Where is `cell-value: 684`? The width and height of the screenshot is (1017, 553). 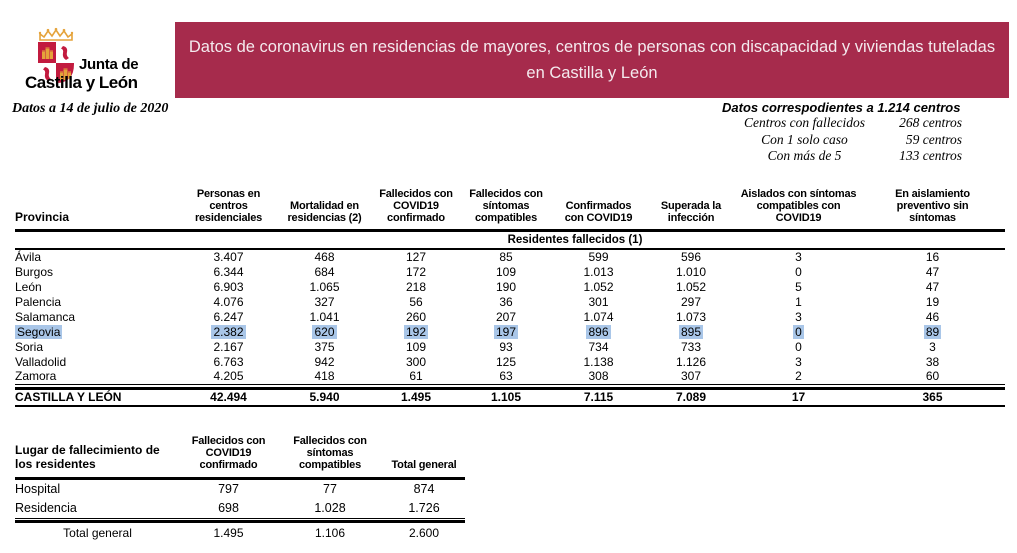 cell-value: 684 is located at coordinates (324, 271).